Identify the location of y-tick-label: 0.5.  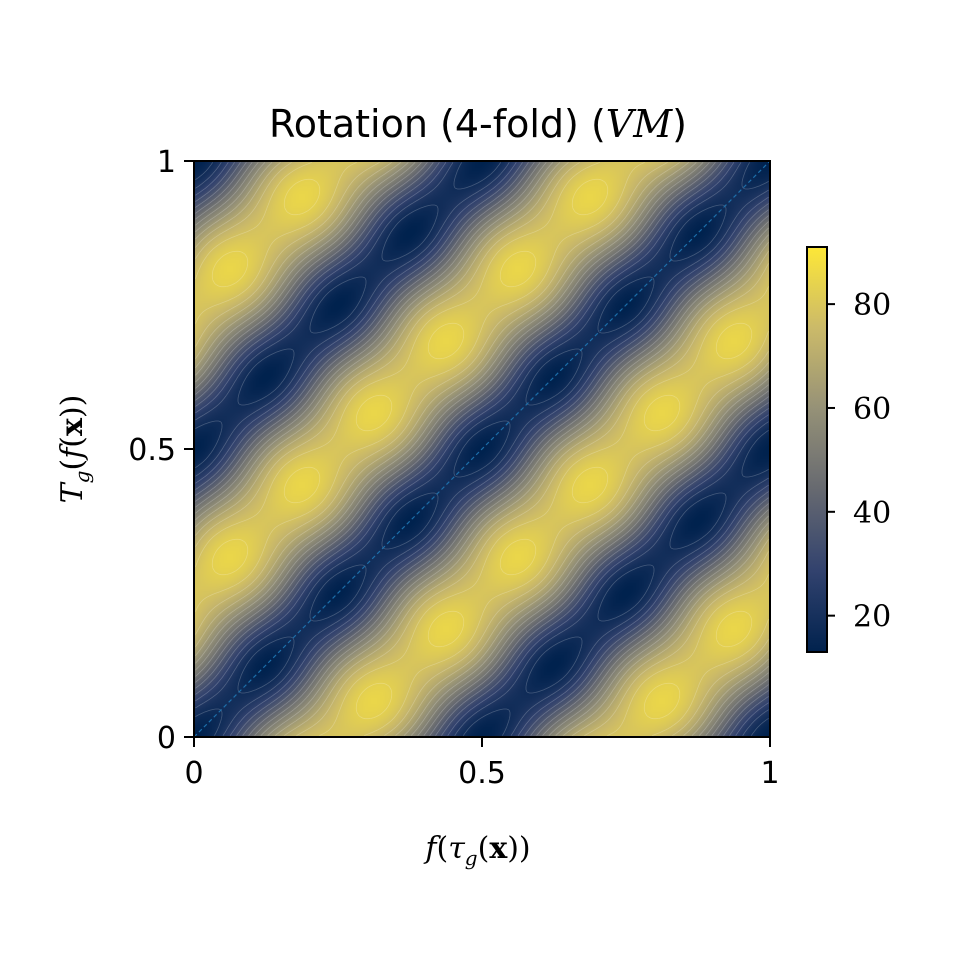
(152, 450).